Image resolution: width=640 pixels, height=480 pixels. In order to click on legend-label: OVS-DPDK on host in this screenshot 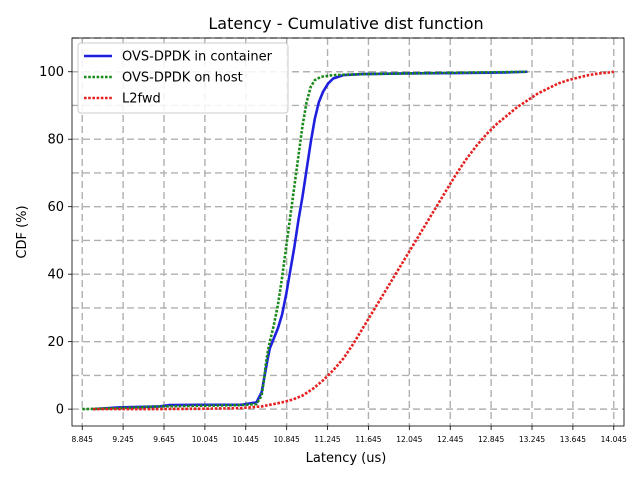, I will do `click(182, 78)`.